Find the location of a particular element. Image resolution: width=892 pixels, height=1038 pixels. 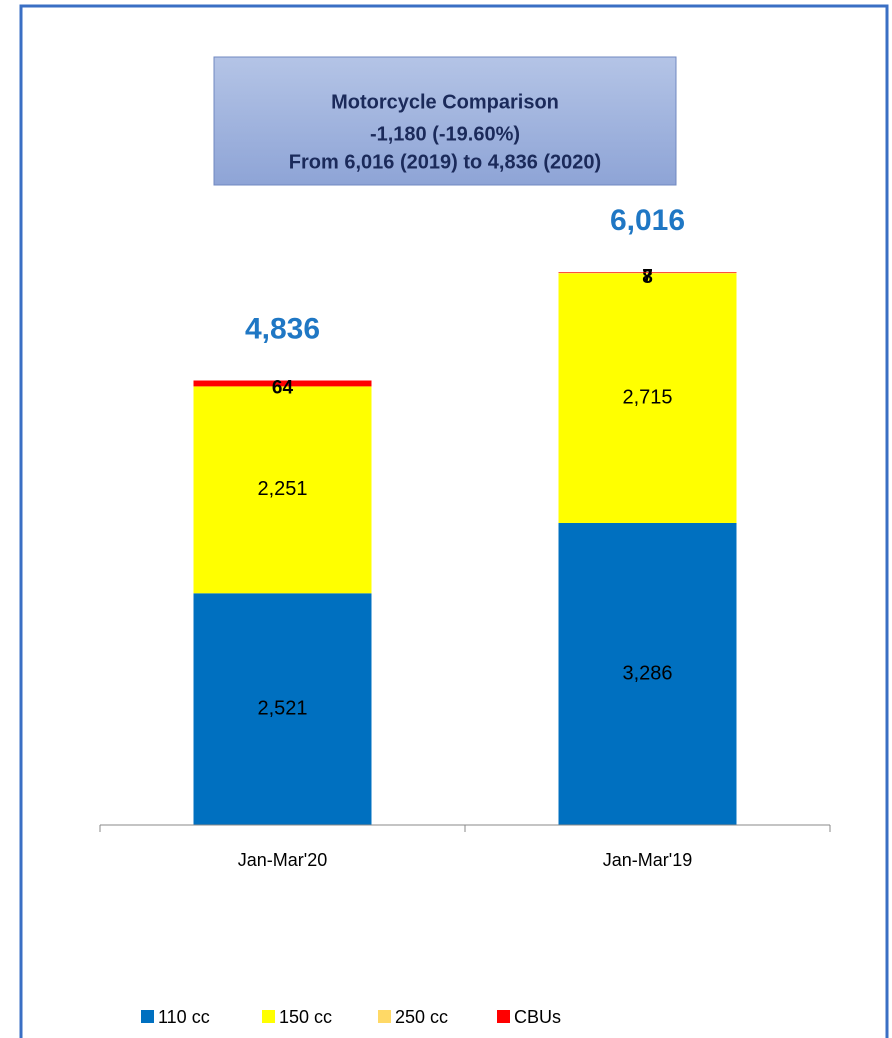

chart-title: Motorcycle Comparison is located at coordinates (445, 102).